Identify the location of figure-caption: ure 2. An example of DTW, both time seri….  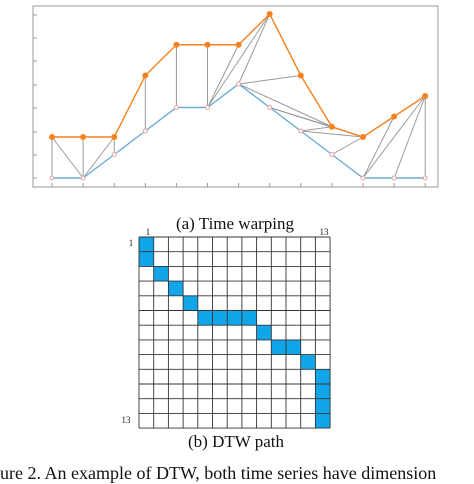
(218, 473).